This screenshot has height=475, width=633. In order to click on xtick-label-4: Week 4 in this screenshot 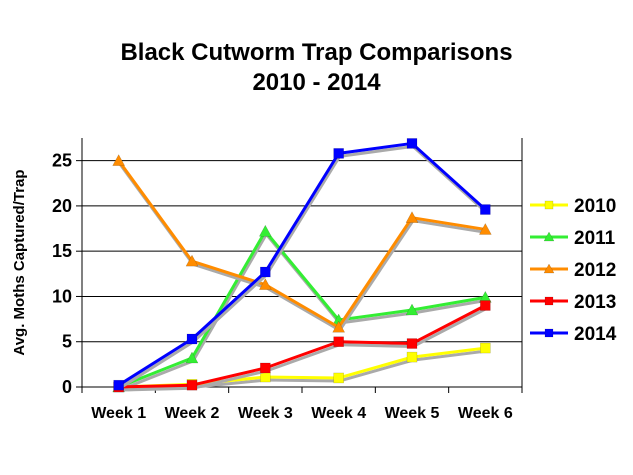, I will do `click(338, 413)`.